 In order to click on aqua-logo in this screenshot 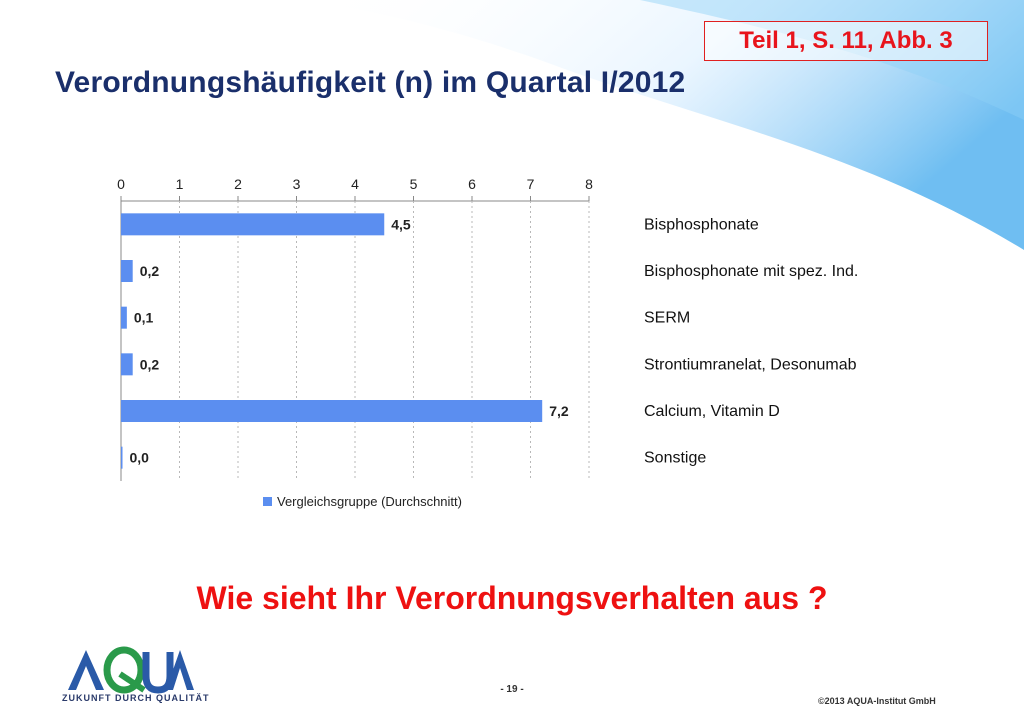, I will do `click(128, 677)`.